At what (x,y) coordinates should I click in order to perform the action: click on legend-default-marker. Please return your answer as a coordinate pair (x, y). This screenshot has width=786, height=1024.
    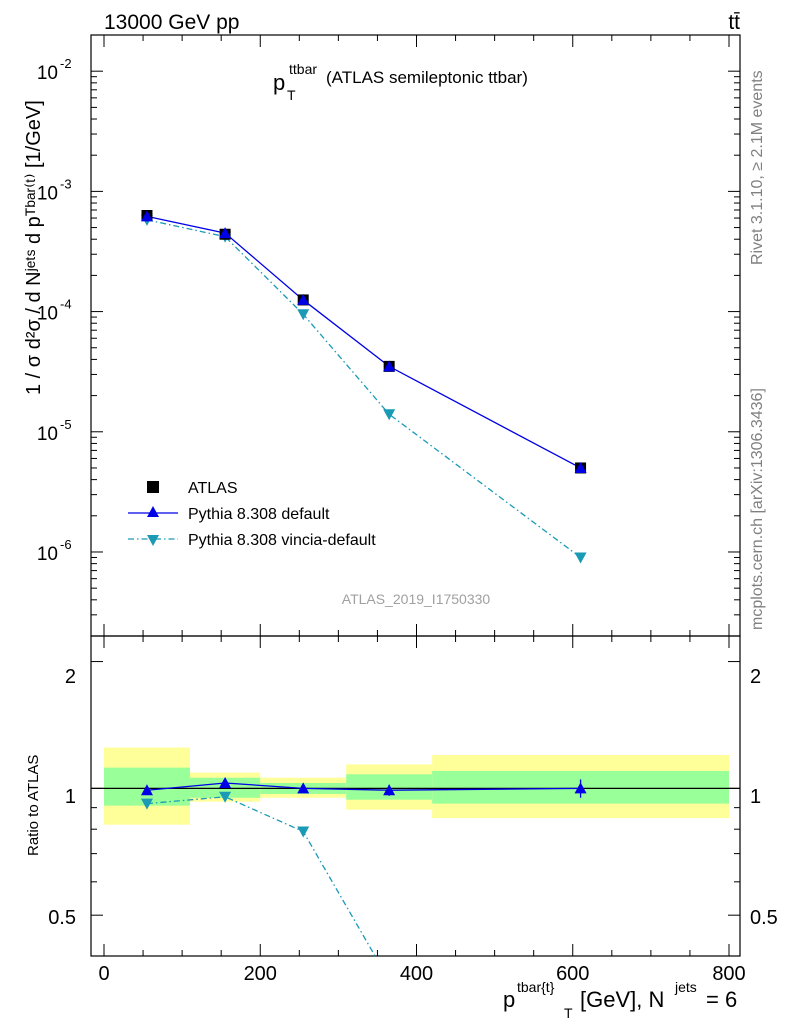
    Looking at the image, I should click on (153, 511).